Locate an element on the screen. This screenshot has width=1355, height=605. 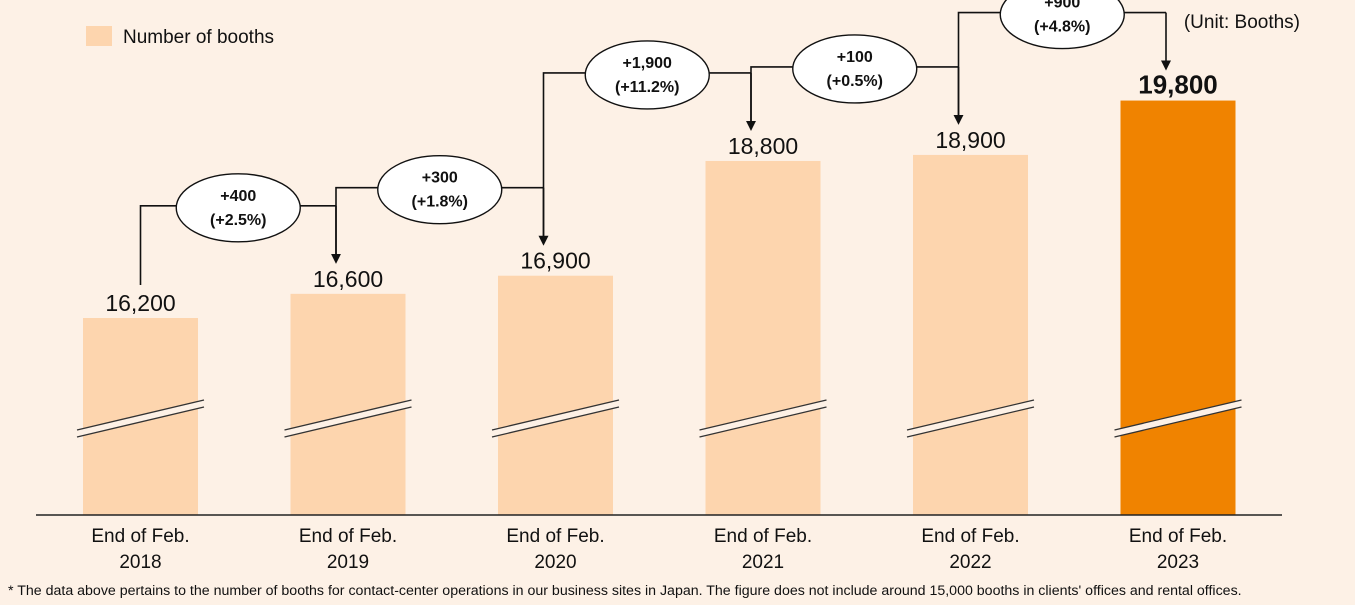
category-label: 2022 is located at coordinates (970, 562).